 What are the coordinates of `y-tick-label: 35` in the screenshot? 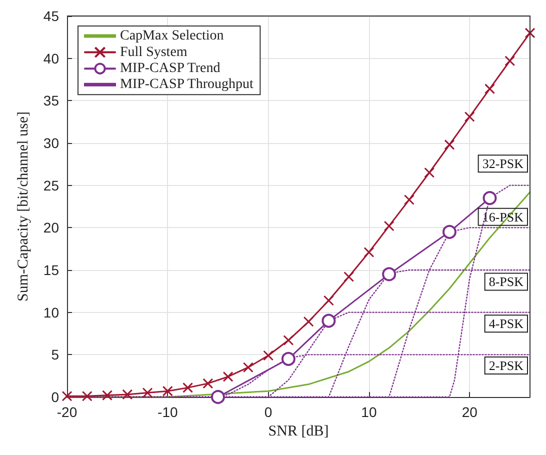 It's located at (51, 100).